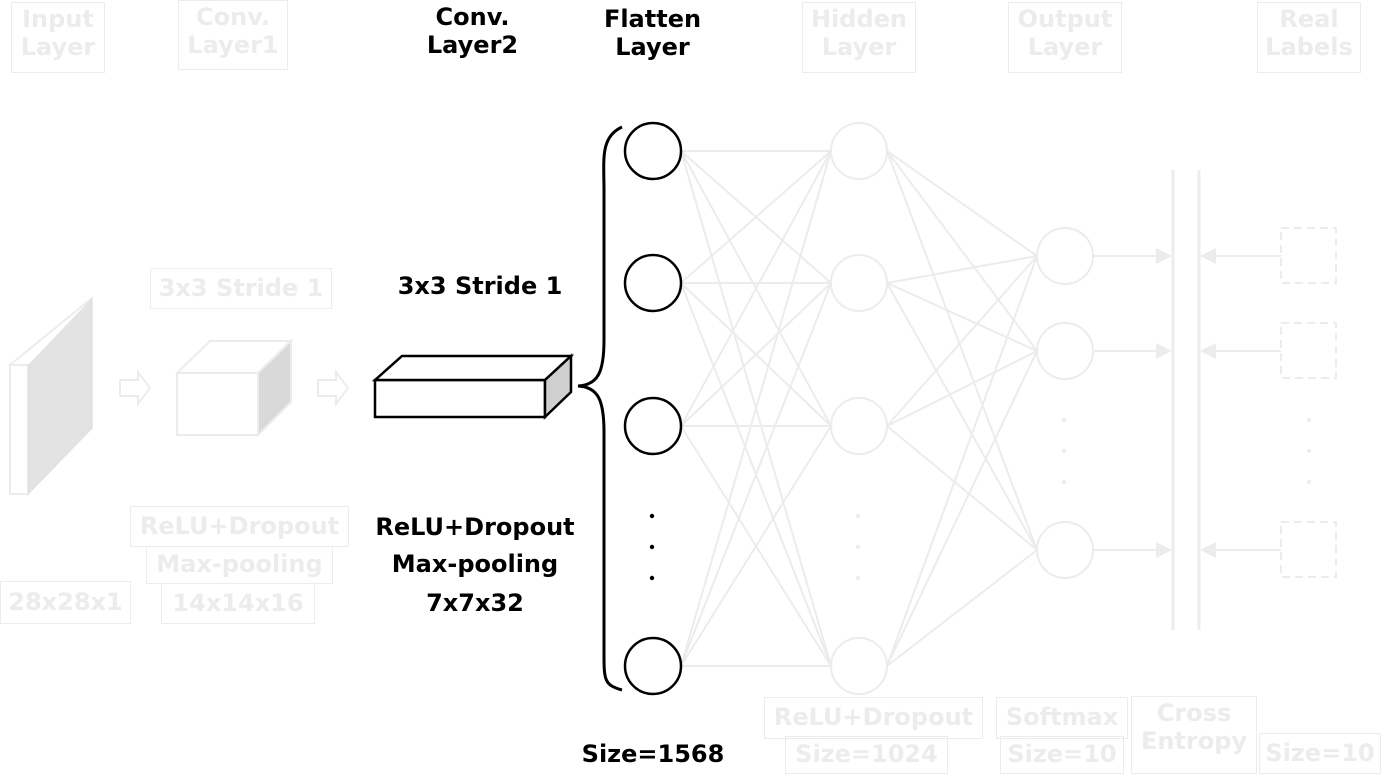 This screenshot has height=774, width=1381. Describe the element at coordinates (239, 526) in the screenshot. I see `conv1-relu-label: ReLU+Dropout` at that location.